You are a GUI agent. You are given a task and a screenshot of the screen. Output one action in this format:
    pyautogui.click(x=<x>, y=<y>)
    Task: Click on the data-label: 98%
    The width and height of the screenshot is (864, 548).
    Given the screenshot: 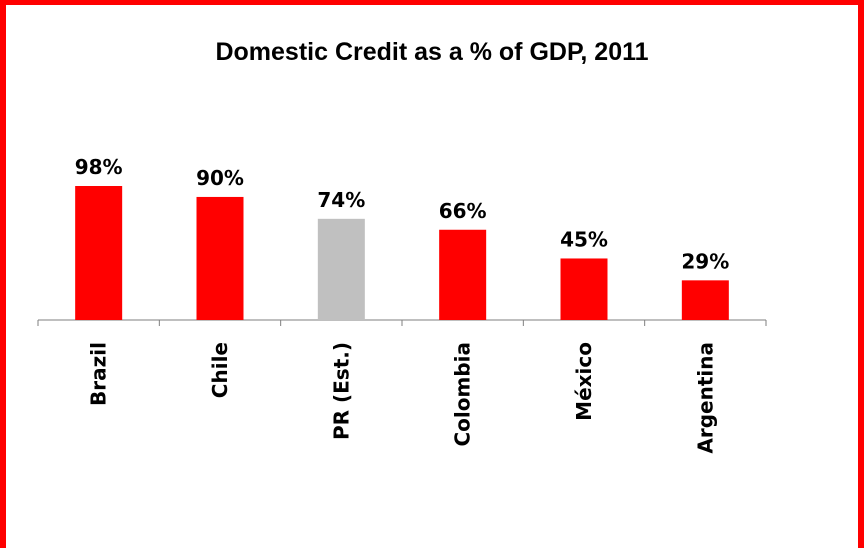 What is the action you would take?
    pyautogui.click(x=99, y=167)
    